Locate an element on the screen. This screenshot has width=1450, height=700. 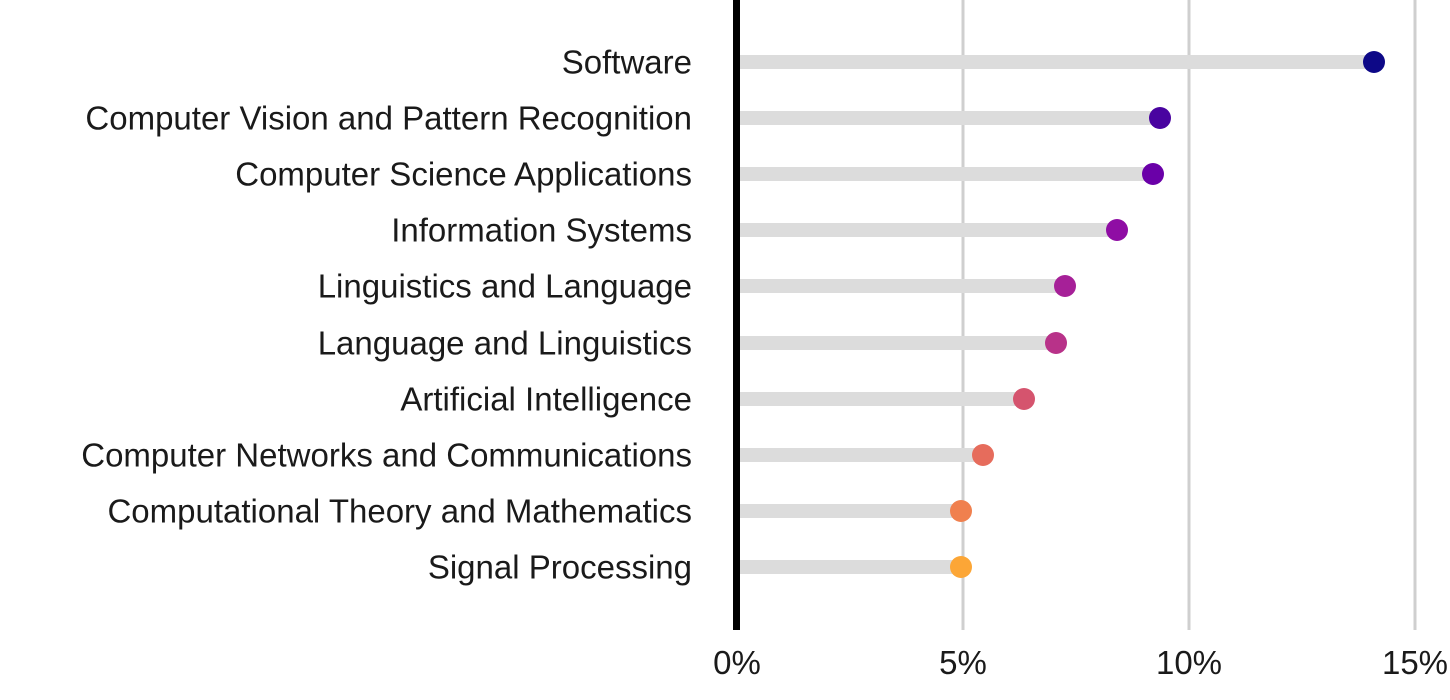
x-tick-label: 15% is located at coordinates (1415, 662).